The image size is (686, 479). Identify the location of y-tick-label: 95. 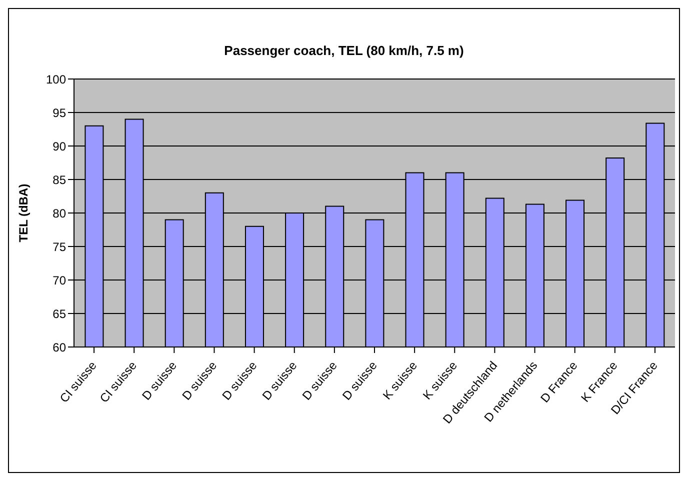
(59, 113).